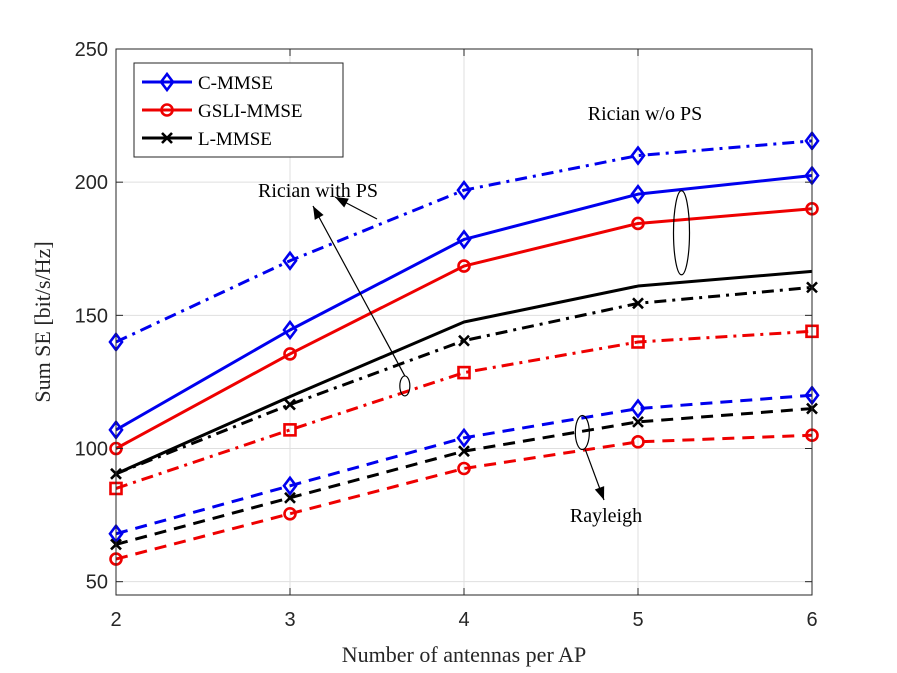 The width and height of the screenshot is (897, 673). I want to click on annotation-label-rayleigh: Rayleigh, so click(606, 516).